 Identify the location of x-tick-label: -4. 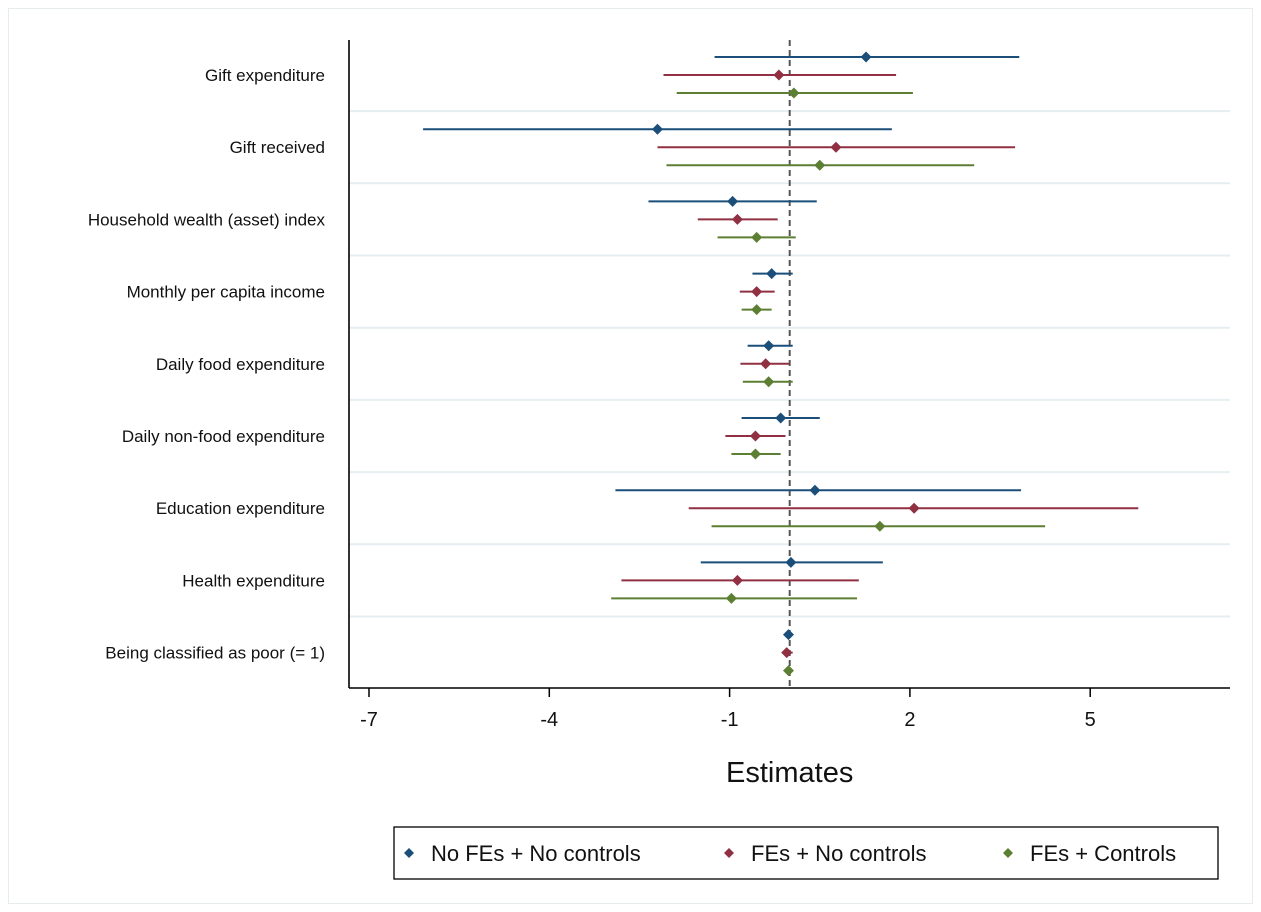
(549, 720).